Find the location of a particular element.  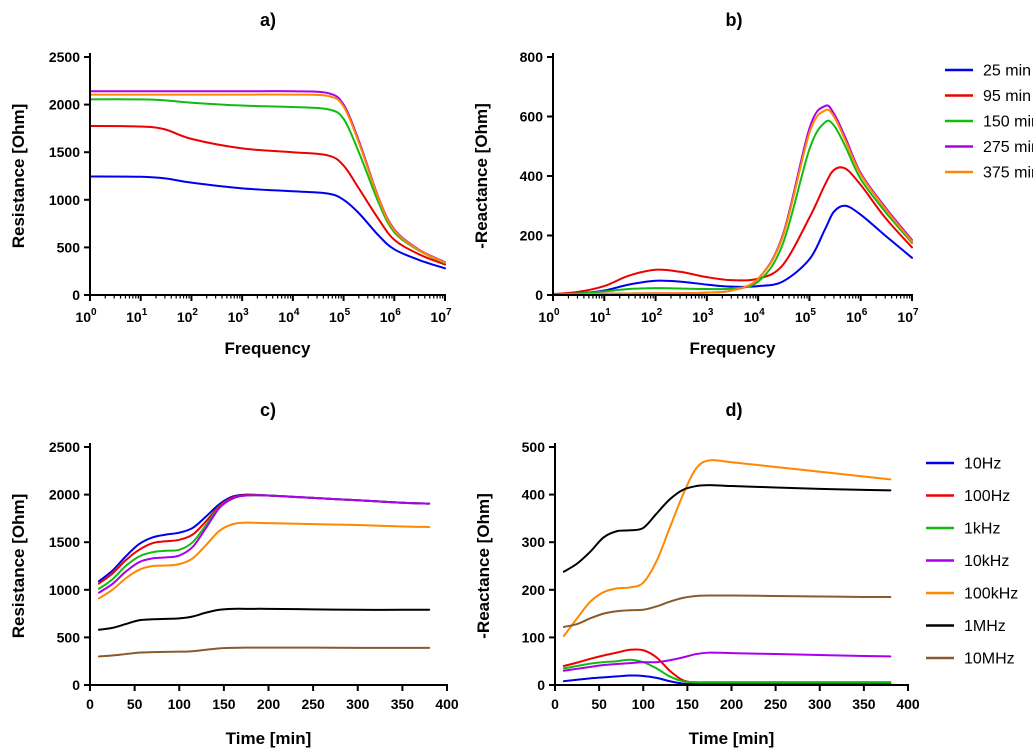

x-tick-exponent: 6 is located at coordinates (398, 312).